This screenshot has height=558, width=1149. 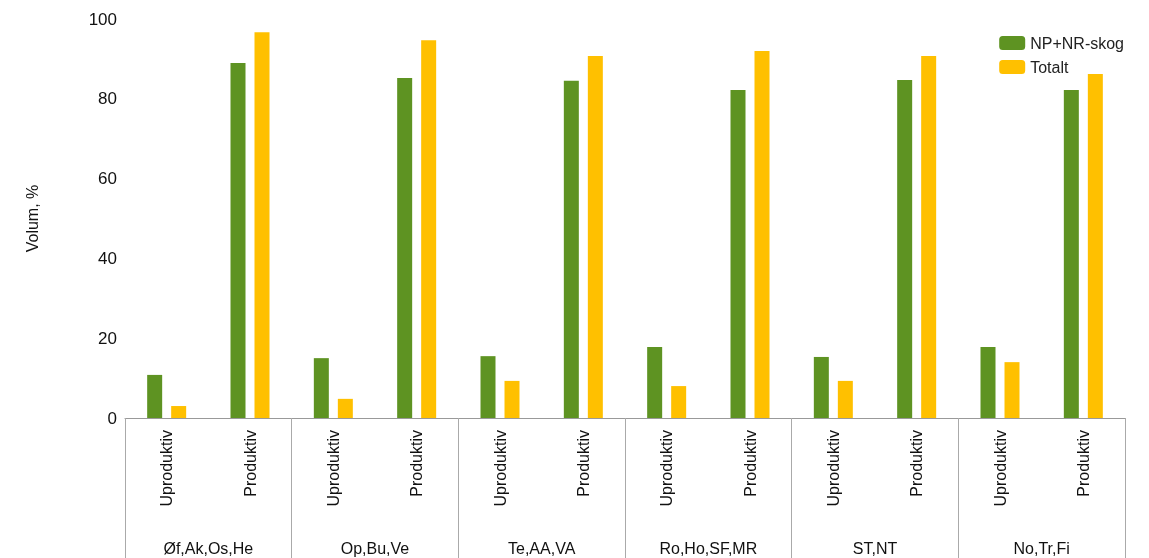 I want to click on y-axis-title: Volum, %, so click(x=32, y=218).